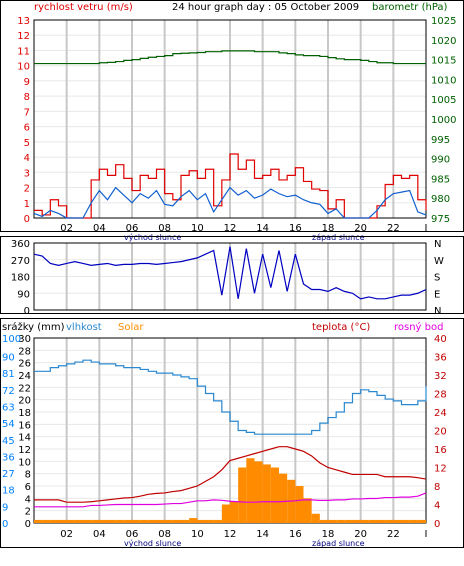 This screenshot has width=464, height=566. What do you see at coordinates (24, 462) in the screenshot?
I see `p3-left-tick-label: 10` at bounding box center [24, 462].